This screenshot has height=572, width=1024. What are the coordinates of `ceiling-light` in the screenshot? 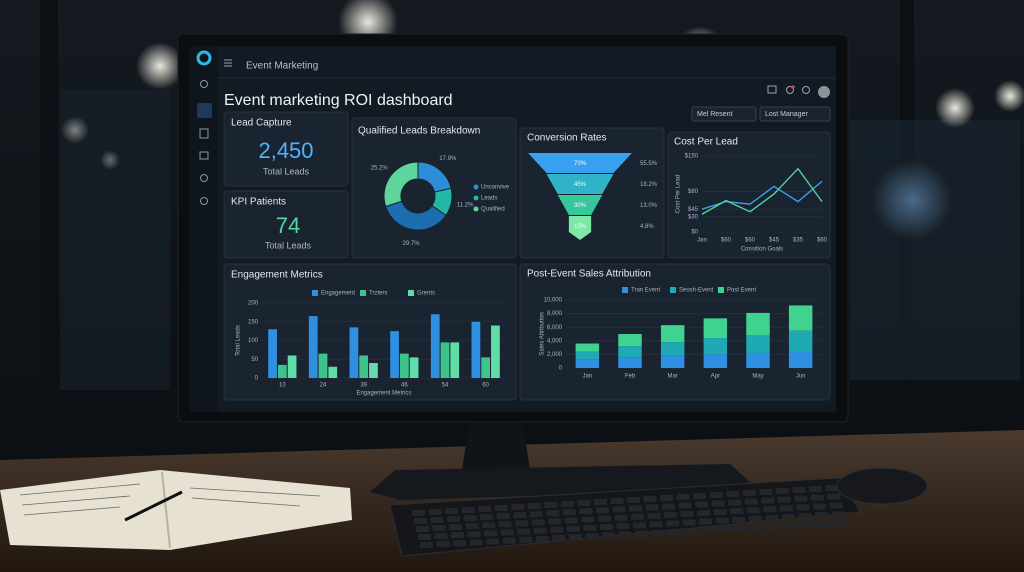 It's located at (160, 66).